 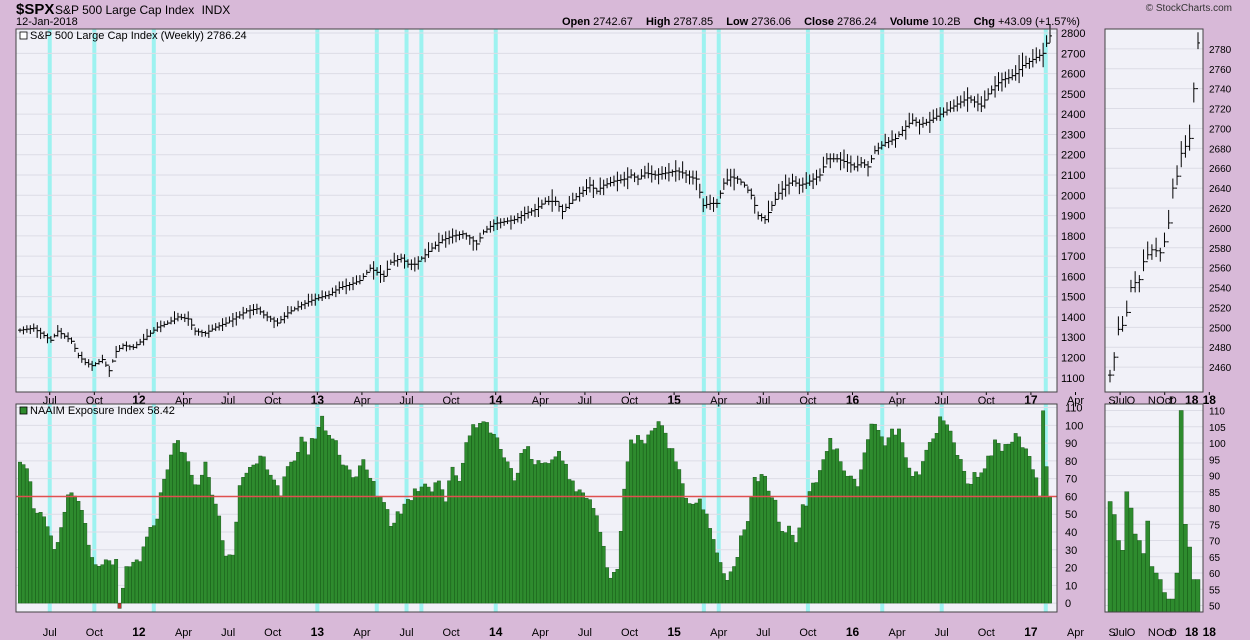 I want to click on main-y-tick-label: 2400, so click(x=1073, y=115).